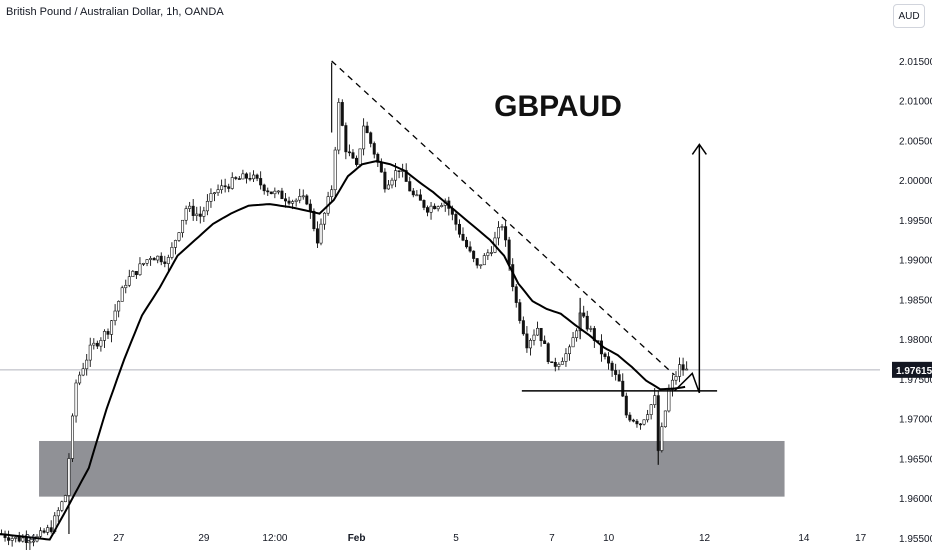 Image resolution: width=932 pixels, height=555 pixels. I want to click on price-tick-label: 1.97000, so click(915, 420).